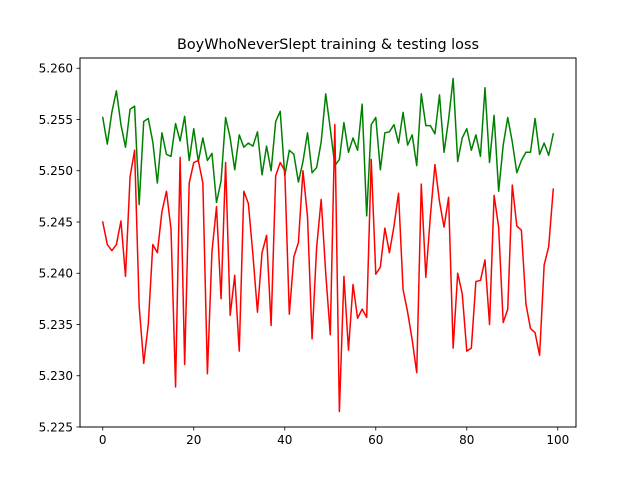 This screenshot has width=640, height=480. What do you see at coordinates (103, 440) in the screenshot?
I see `x-tick-label: 0` at bounding box center [103, 440].